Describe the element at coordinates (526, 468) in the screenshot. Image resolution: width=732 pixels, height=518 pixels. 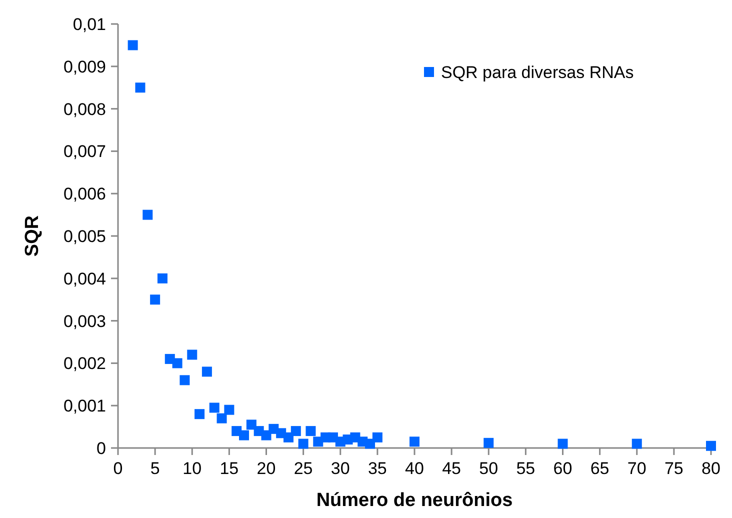
I see `x-tick-label: 55` at that location.